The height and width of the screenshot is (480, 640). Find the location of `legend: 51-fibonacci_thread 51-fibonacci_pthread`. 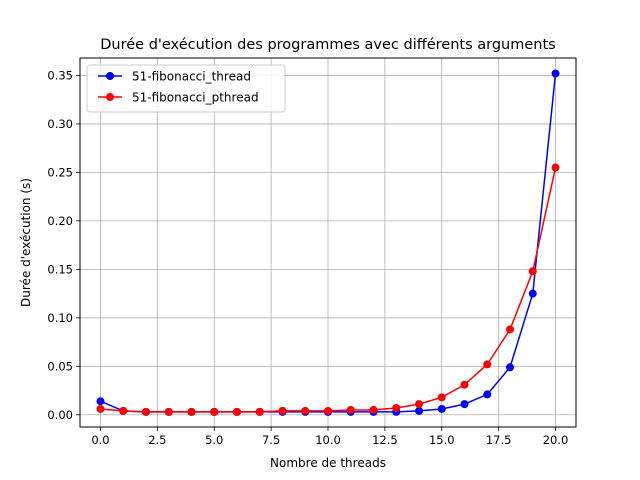

legend: 51-fibonacci_thread 51-fibonacci_pthread is located at coordinates (186, 88).